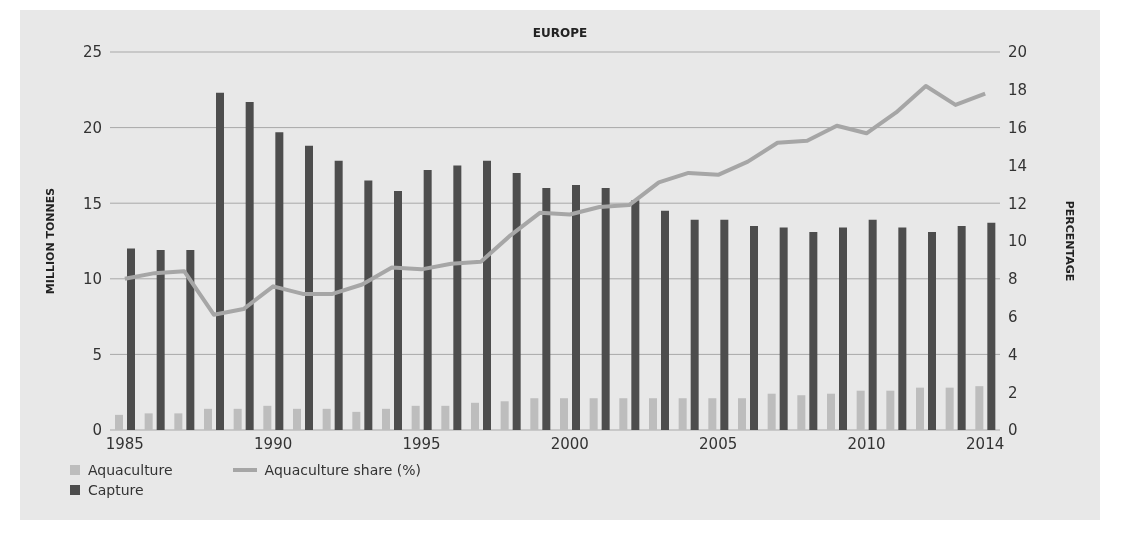 The image size is (1131, 545). What do you see at coordinates (343, 470) in the screenshot?
I see `legend-label: Aquaculture share (%)` at bounding box center [343, 470].